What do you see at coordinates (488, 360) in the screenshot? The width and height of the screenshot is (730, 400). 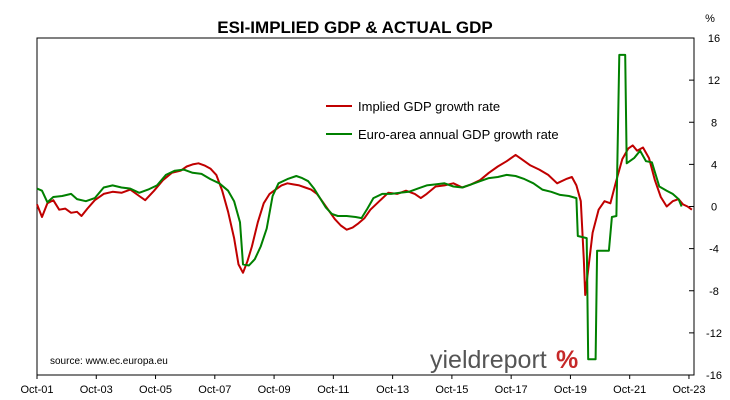 I see `brand-text: yieldreport` at bounding box center [488, 360].